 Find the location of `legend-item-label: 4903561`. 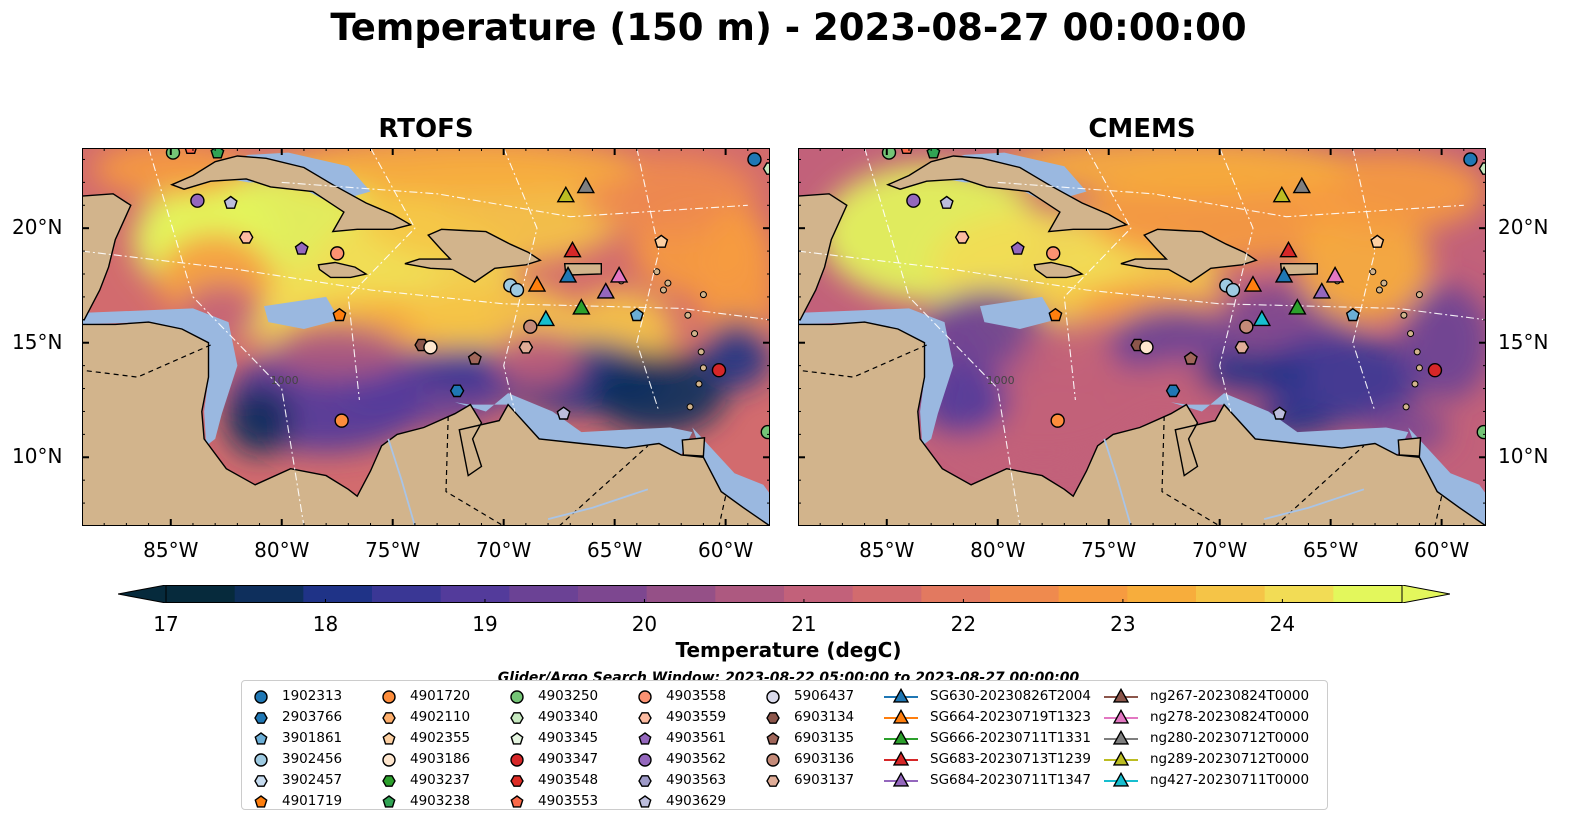

legend-item-label: 4903561 is located at coordinates (696, 737).